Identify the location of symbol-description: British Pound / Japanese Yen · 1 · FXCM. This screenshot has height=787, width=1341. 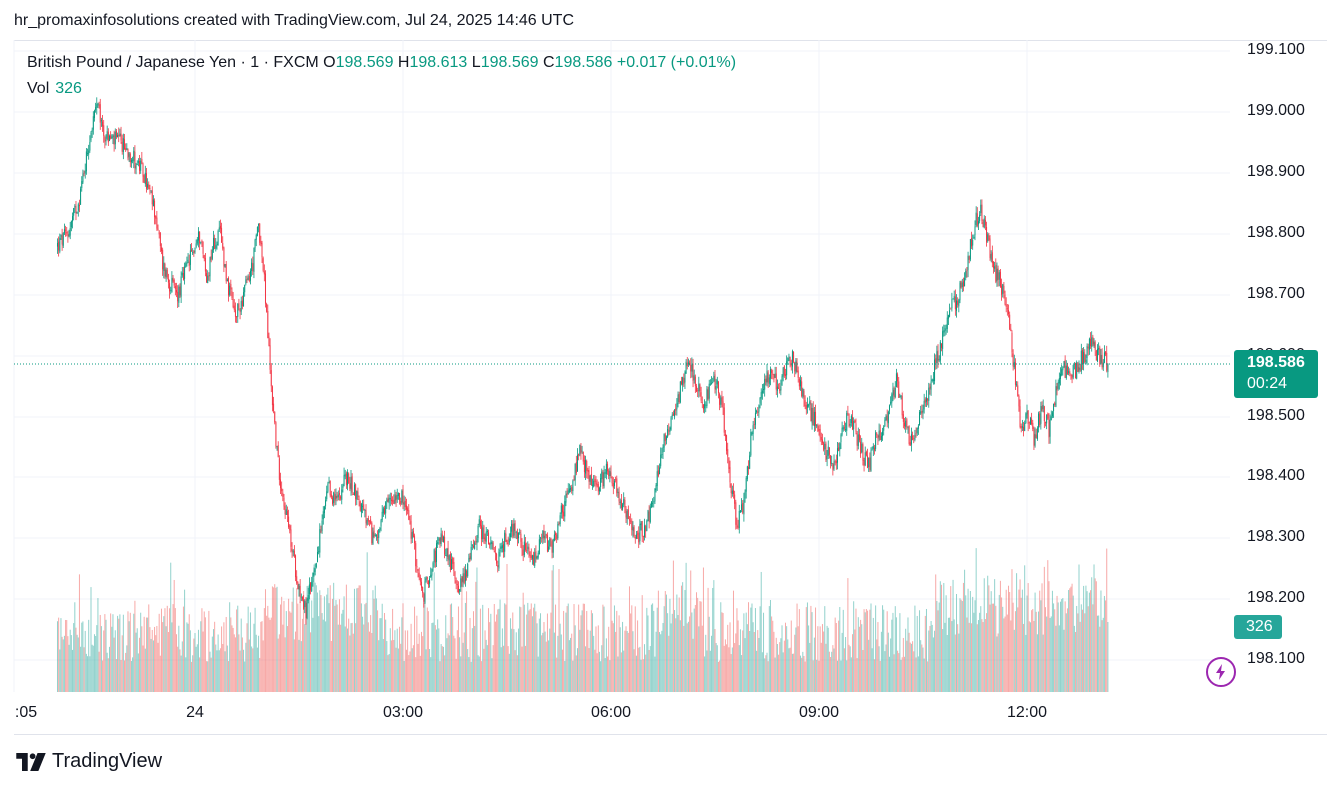
(173, 62).